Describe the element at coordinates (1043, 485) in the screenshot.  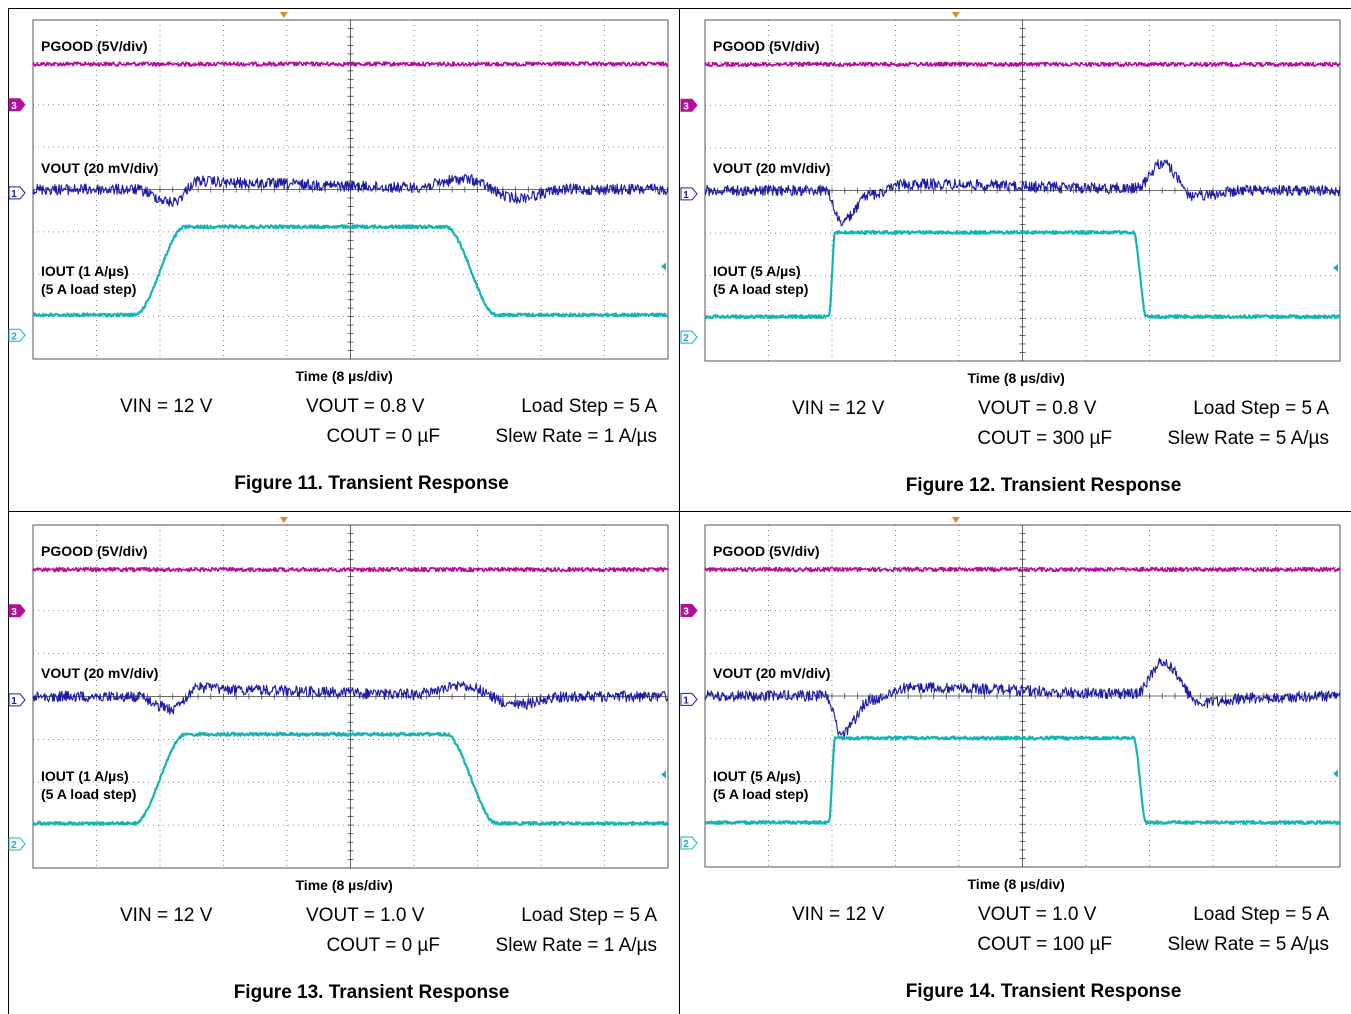
I see `figure-caption: Figure 12. Transient Response` at that location.